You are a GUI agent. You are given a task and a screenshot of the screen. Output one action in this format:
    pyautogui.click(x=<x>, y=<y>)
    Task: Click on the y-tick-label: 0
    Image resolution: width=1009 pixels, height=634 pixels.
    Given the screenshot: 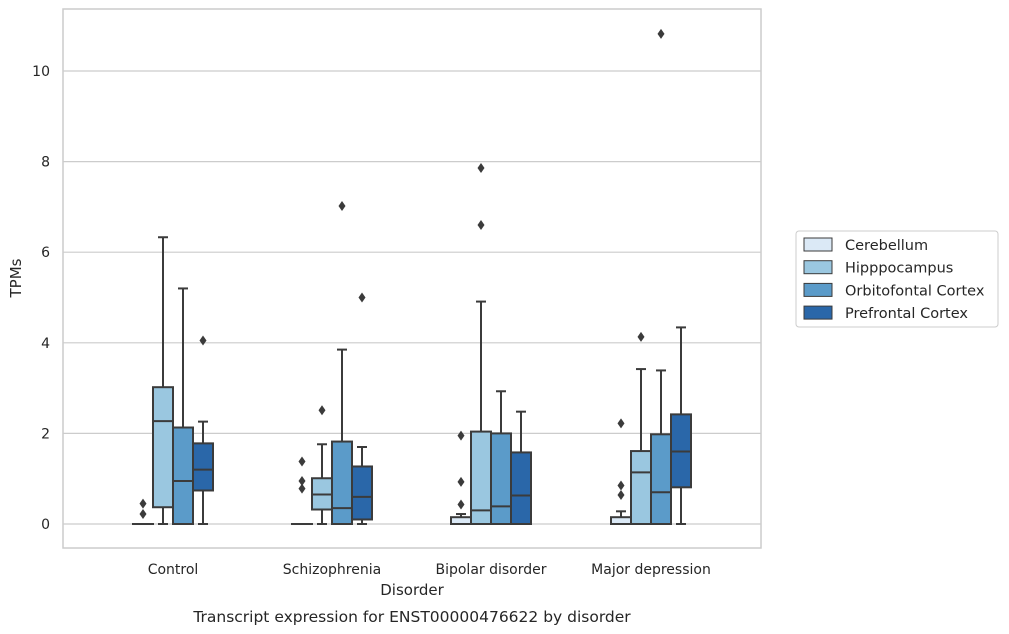 What is the action you would take?
    pyautogui.click(x=45, y=525)
    